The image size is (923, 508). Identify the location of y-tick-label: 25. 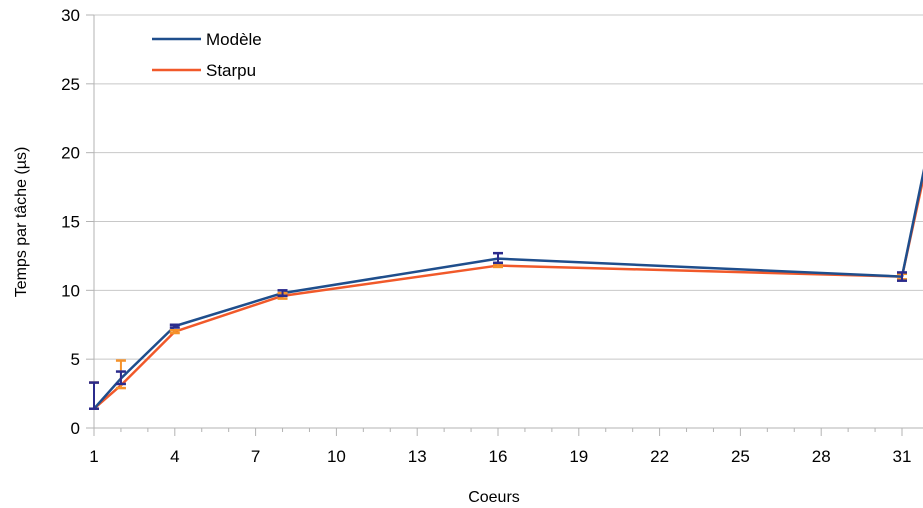
(70, 84).